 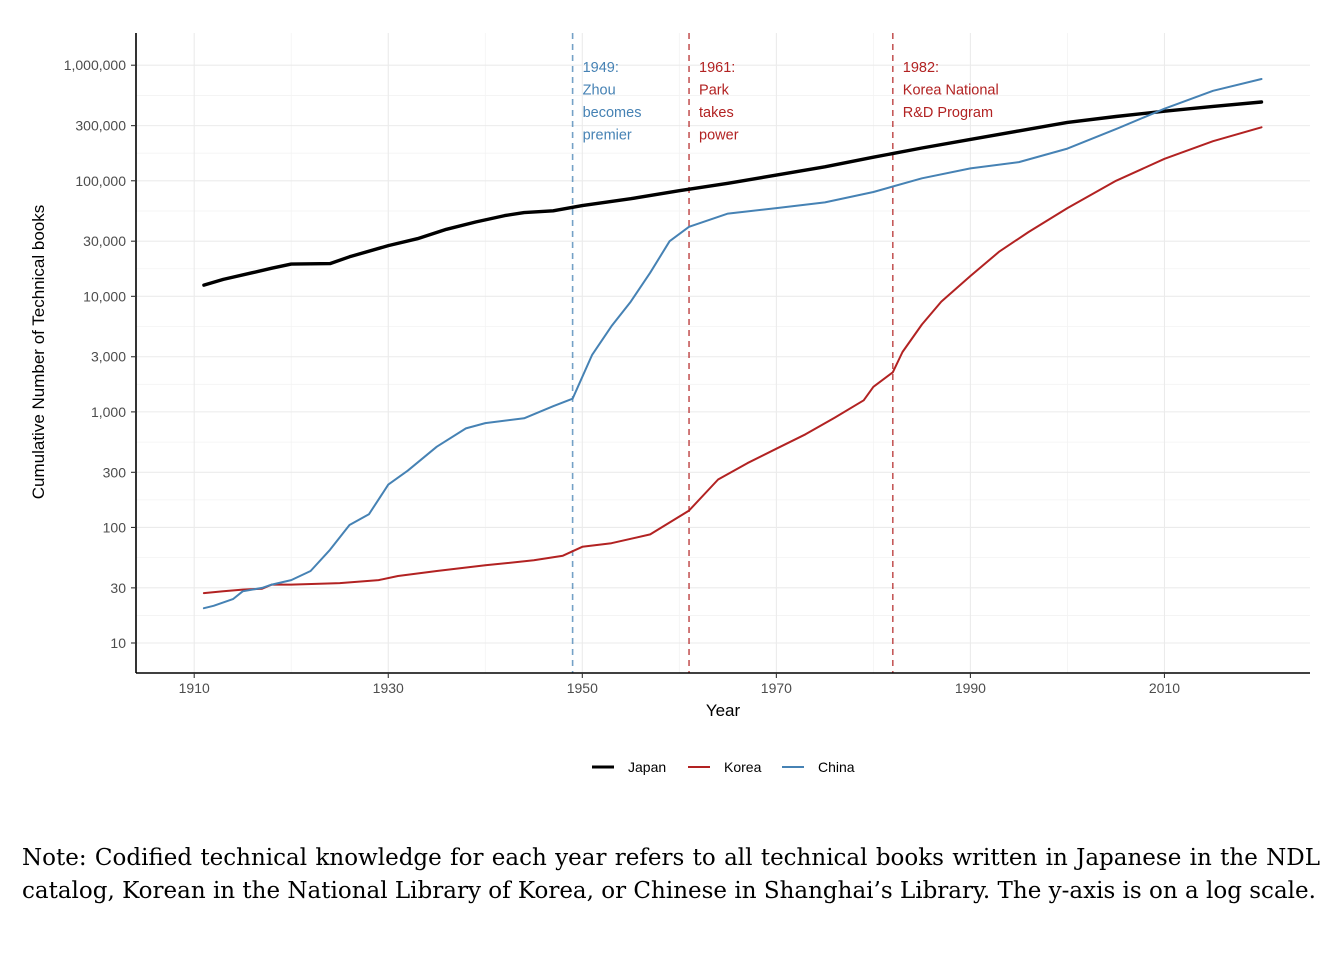 What do you see at coordinates (776, 688) in the screenshot?
I see `x-tick-label: 1970` at bounding box center [776, 688].